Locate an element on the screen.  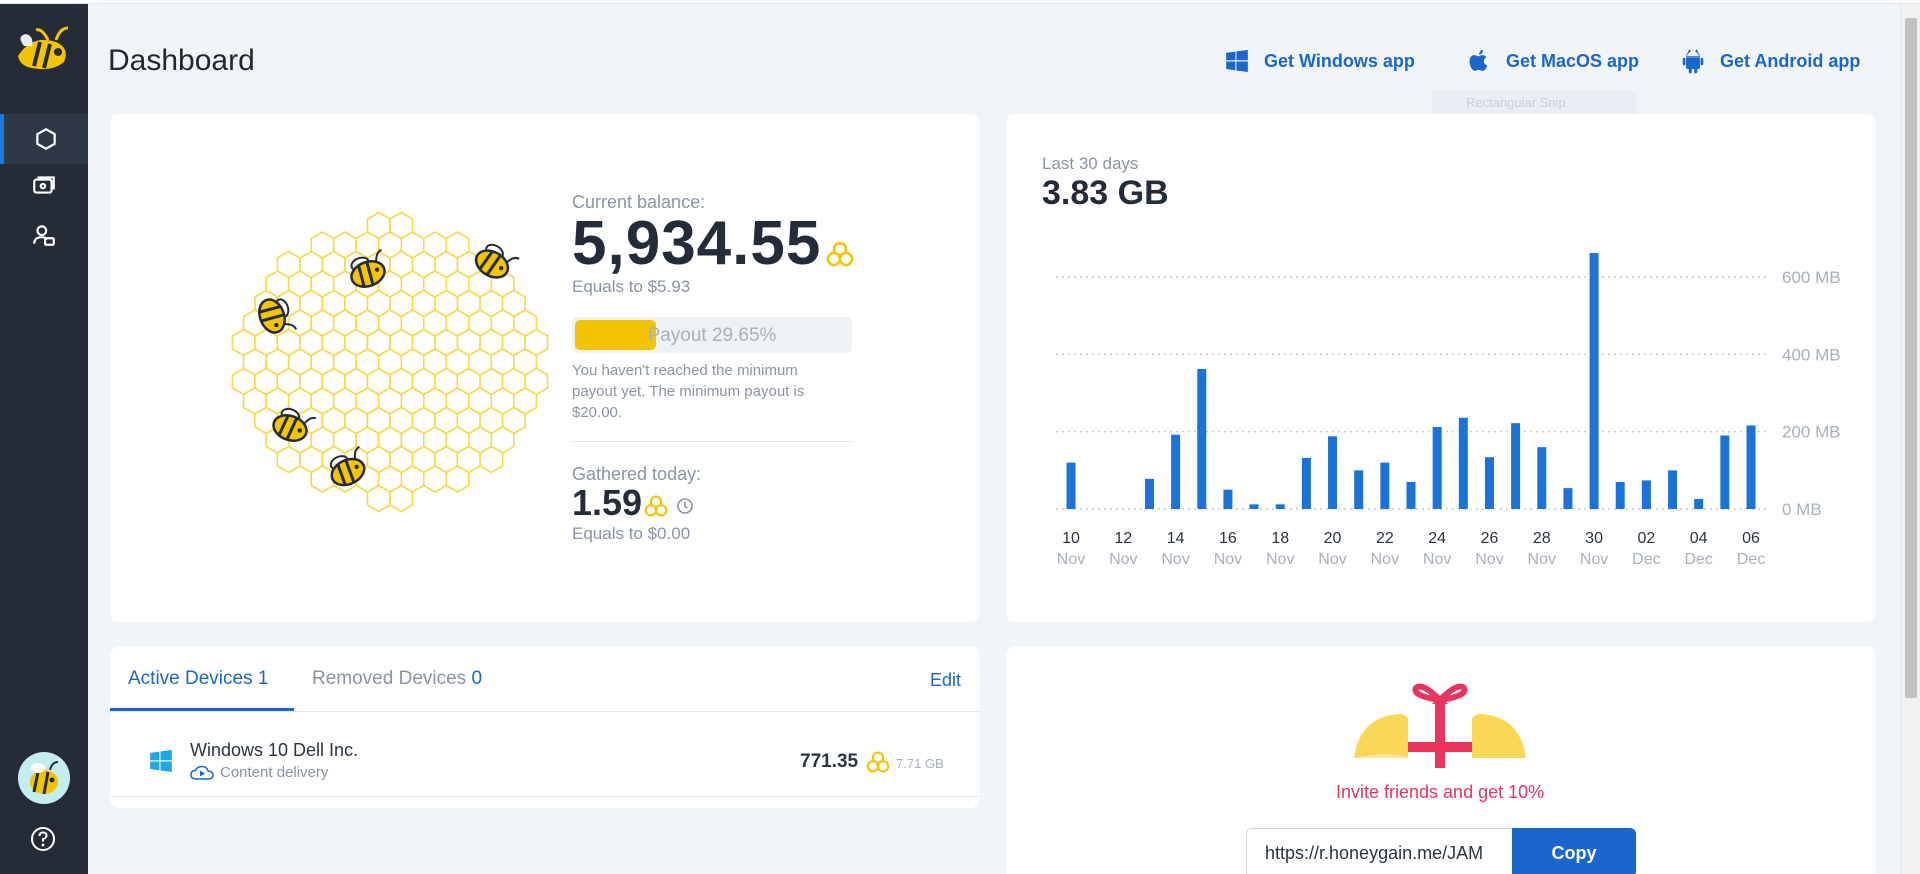
honeycomb-illustration is located at coordinates (390, 362).